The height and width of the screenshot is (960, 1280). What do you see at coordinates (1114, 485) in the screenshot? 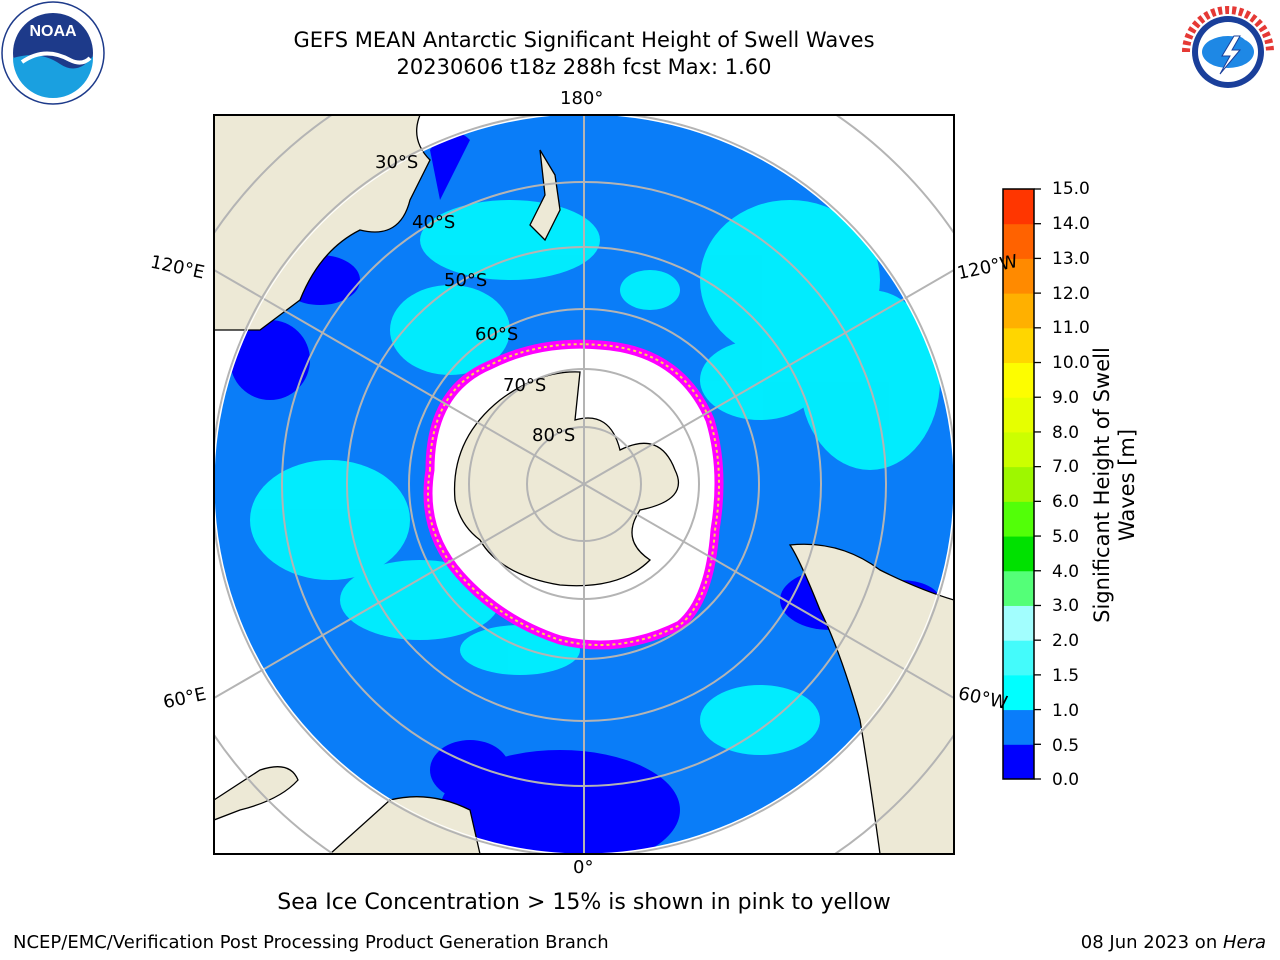
I see `colorbar-title: Significant Height of Swell Waves [m]` at bounding box center [1114, 485].